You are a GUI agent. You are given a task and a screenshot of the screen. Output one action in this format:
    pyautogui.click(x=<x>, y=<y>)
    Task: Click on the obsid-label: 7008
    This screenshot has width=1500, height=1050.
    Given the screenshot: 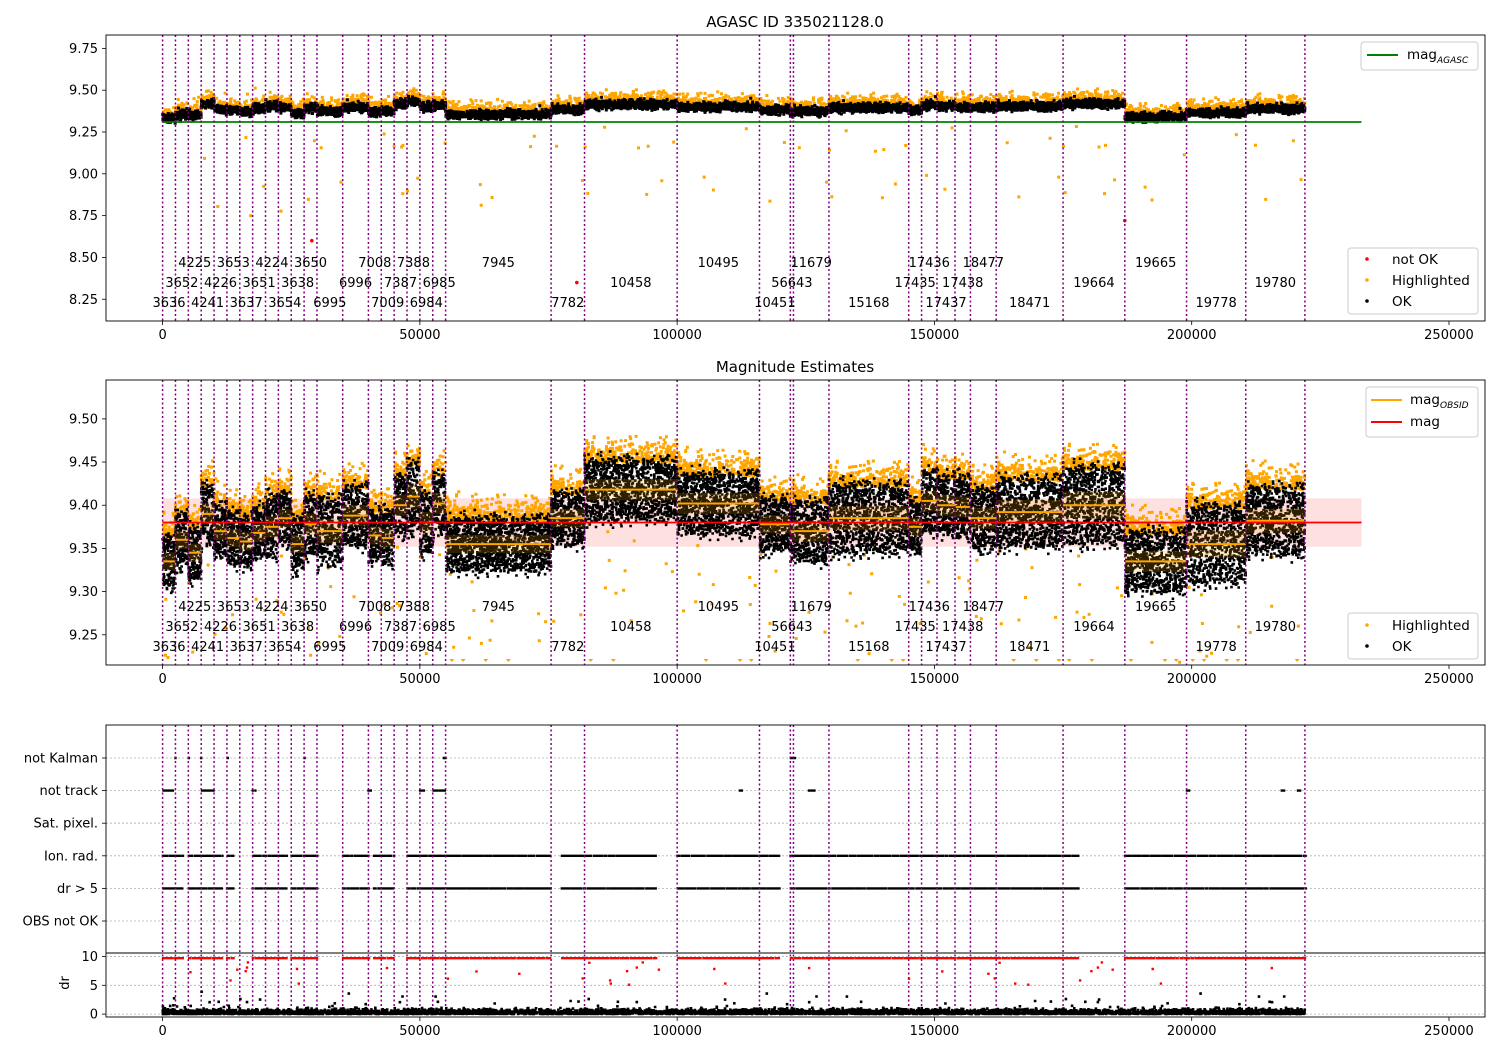 What is the action you would take?
    pyautogui.click(x=374, y=263)
    